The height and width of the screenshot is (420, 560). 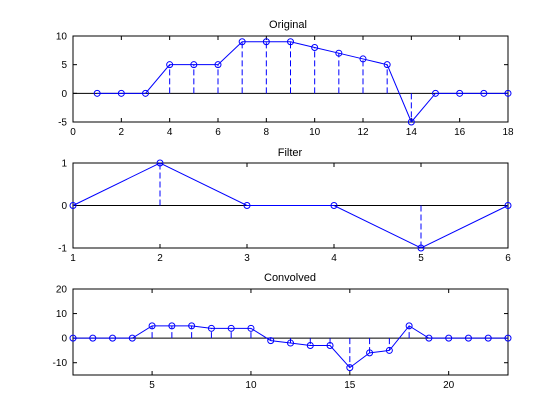 What do you see at coordinates (363, 132) in the screenshot?
I see `x-tick-label: 12` at bounding box center [363, 132].